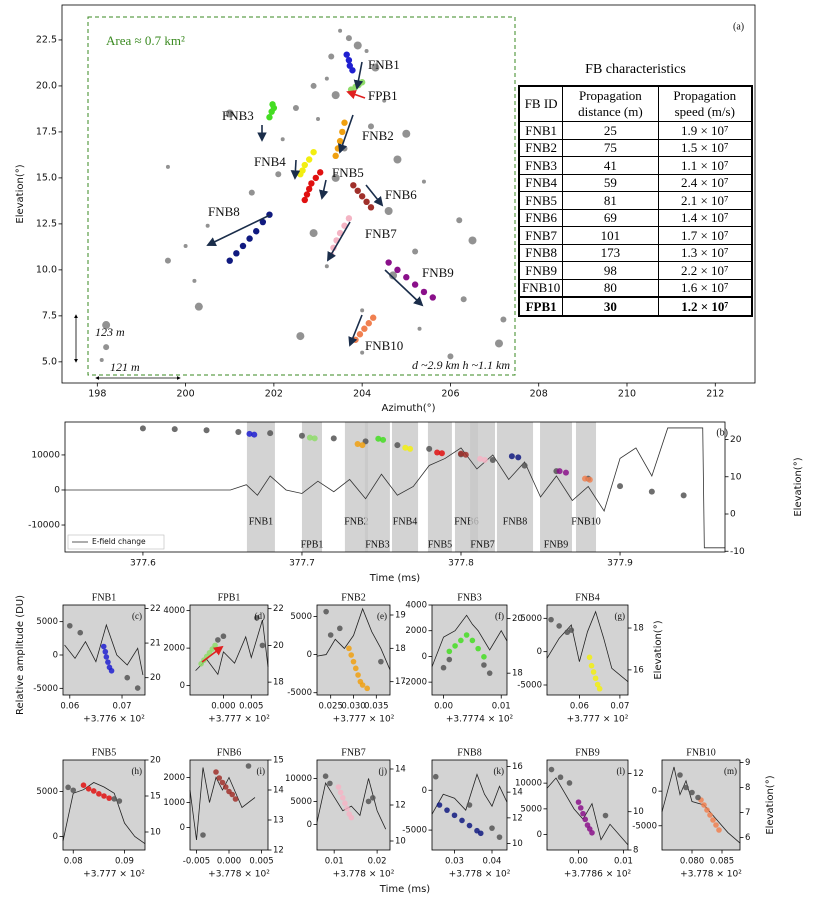 This screenshot has width=814, height=898. What do you see at coordinates (541, 165) in the screenshot?
I see `table-cell: FNB3` at bounding box center [541, 165].